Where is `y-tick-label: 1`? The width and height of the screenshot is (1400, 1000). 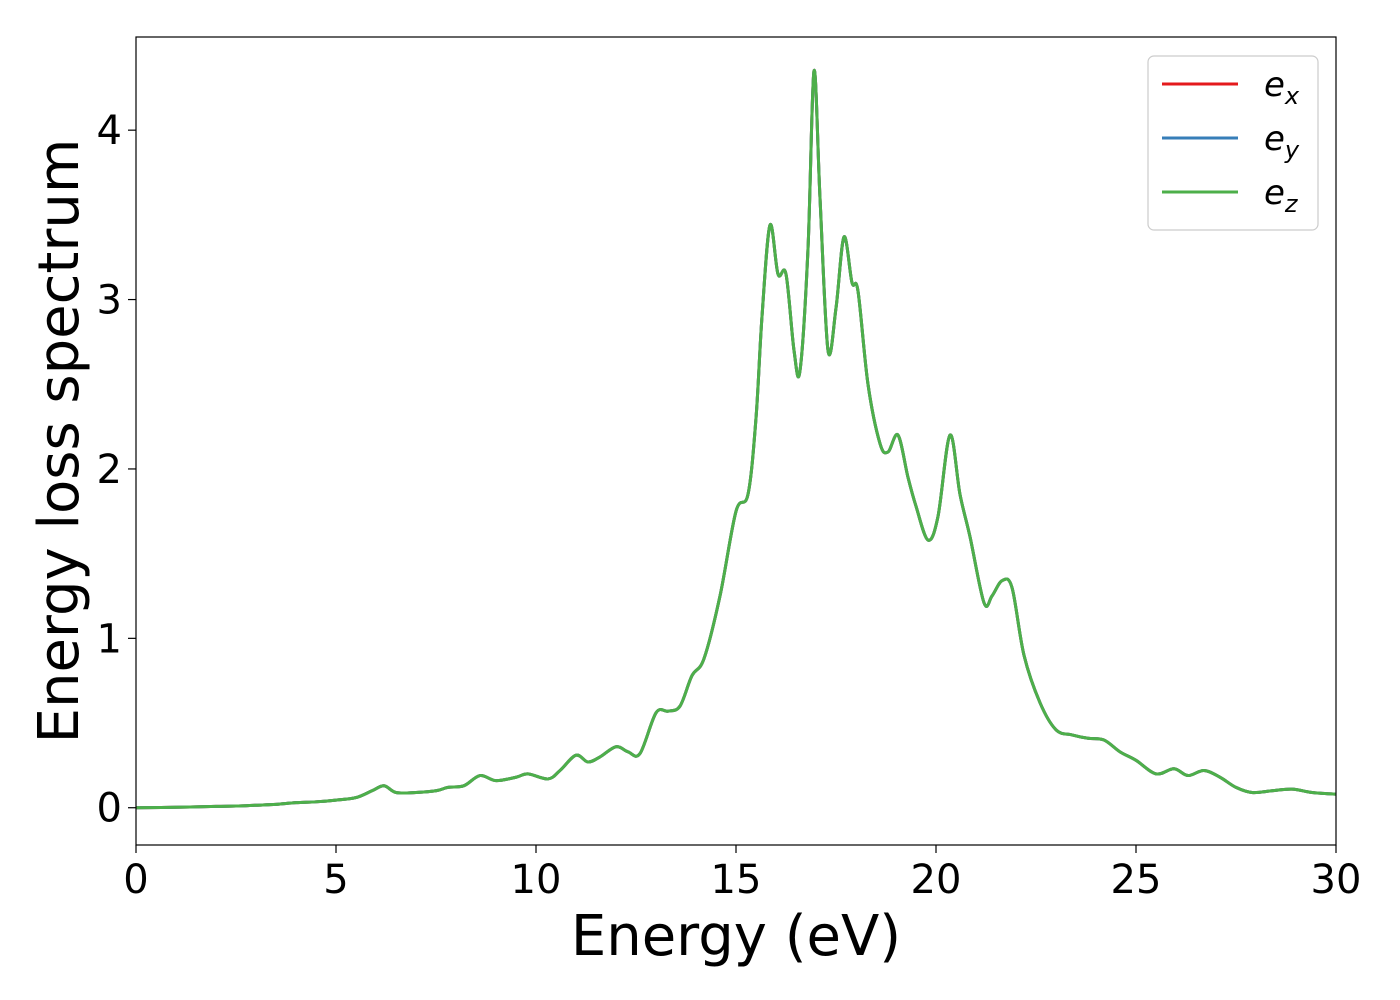
y-tick-label: 1 is located at coordinates (109, 639).